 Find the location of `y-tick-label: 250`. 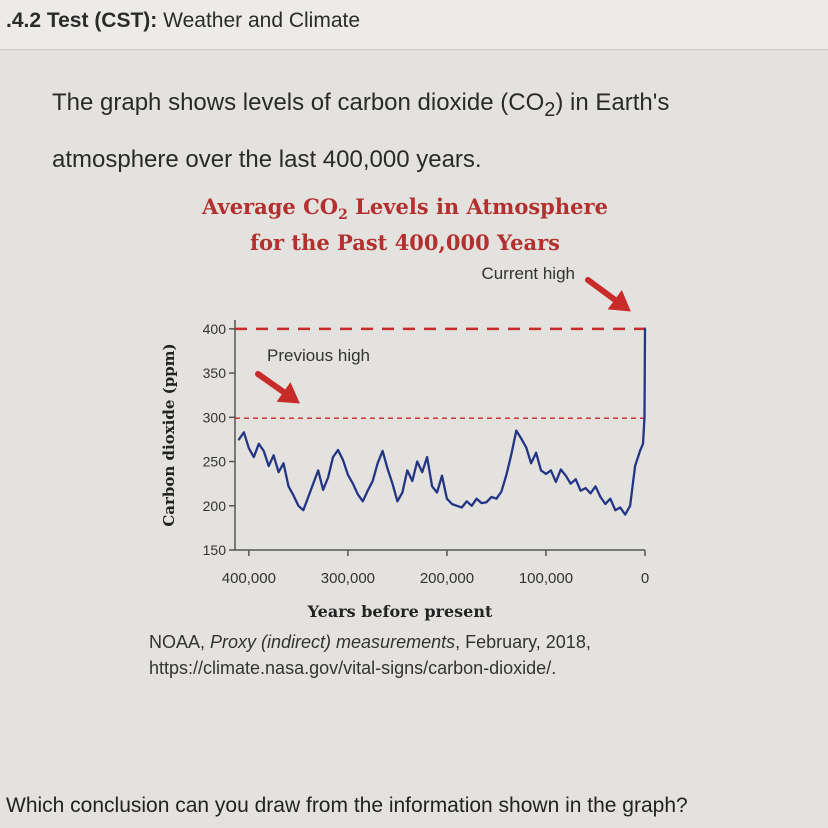

y-tick-label: 250 is located at coordinates (215, 462).